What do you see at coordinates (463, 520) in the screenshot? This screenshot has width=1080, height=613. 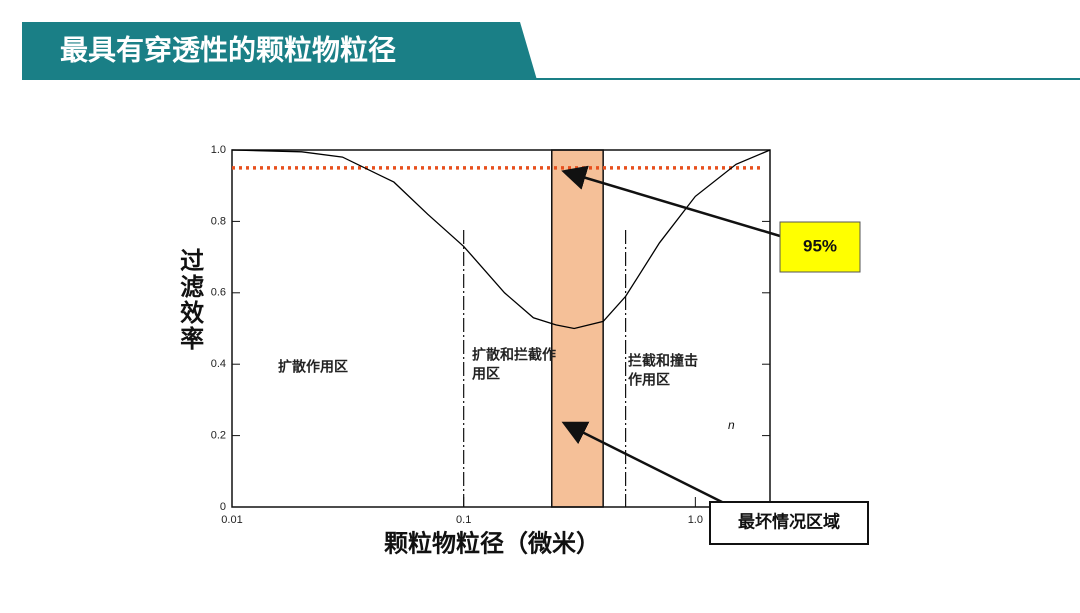 I see `x-tick-label: 0.1` at bounding box center [463, 520].